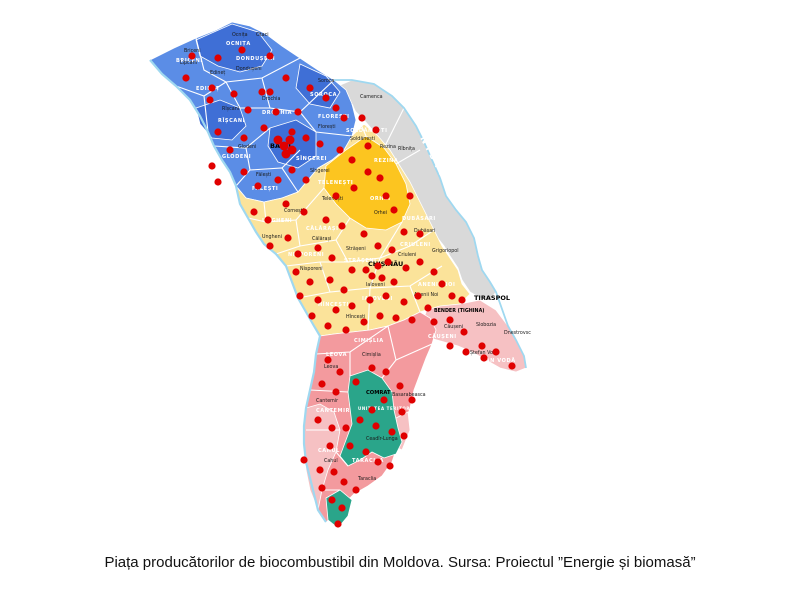 Image resolution: width=800 pixels, height=600 pixels. Describe the element at coordinates (366, 479) in the screenshot. I see `city-label-taraclia: Taraclia` at that location.